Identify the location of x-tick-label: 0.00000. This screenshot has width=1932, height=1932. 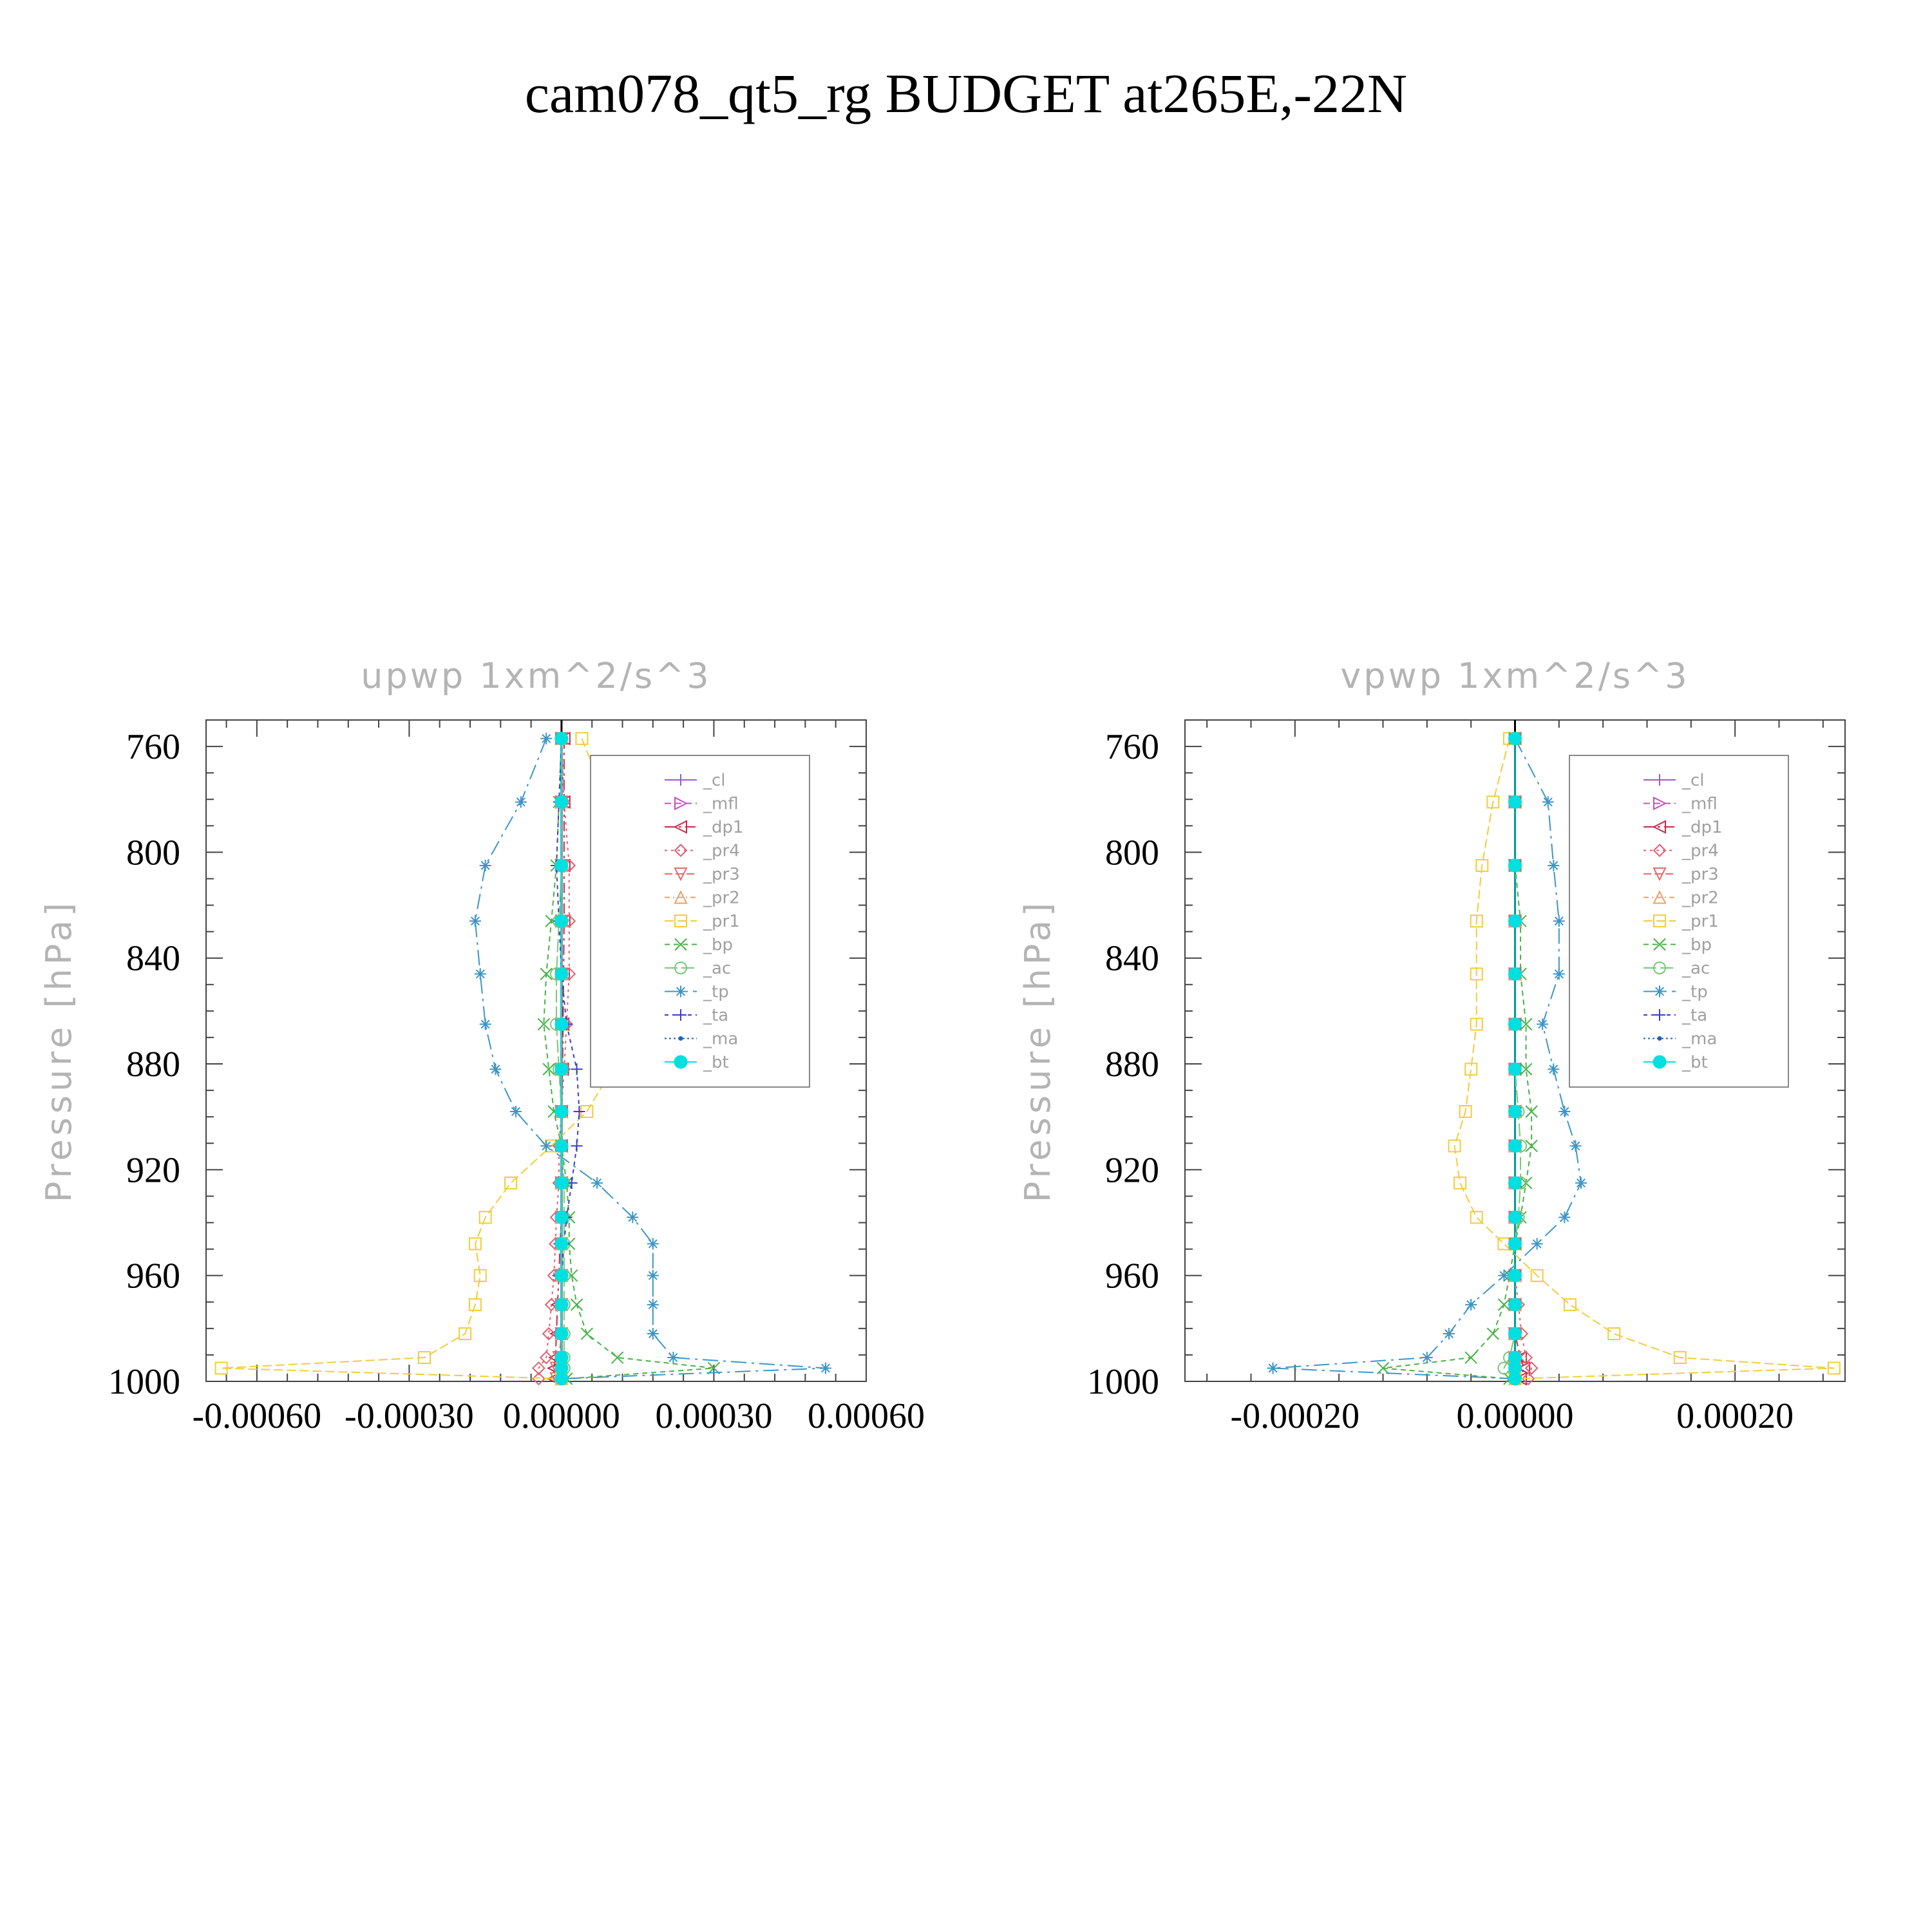
(561, 1416).